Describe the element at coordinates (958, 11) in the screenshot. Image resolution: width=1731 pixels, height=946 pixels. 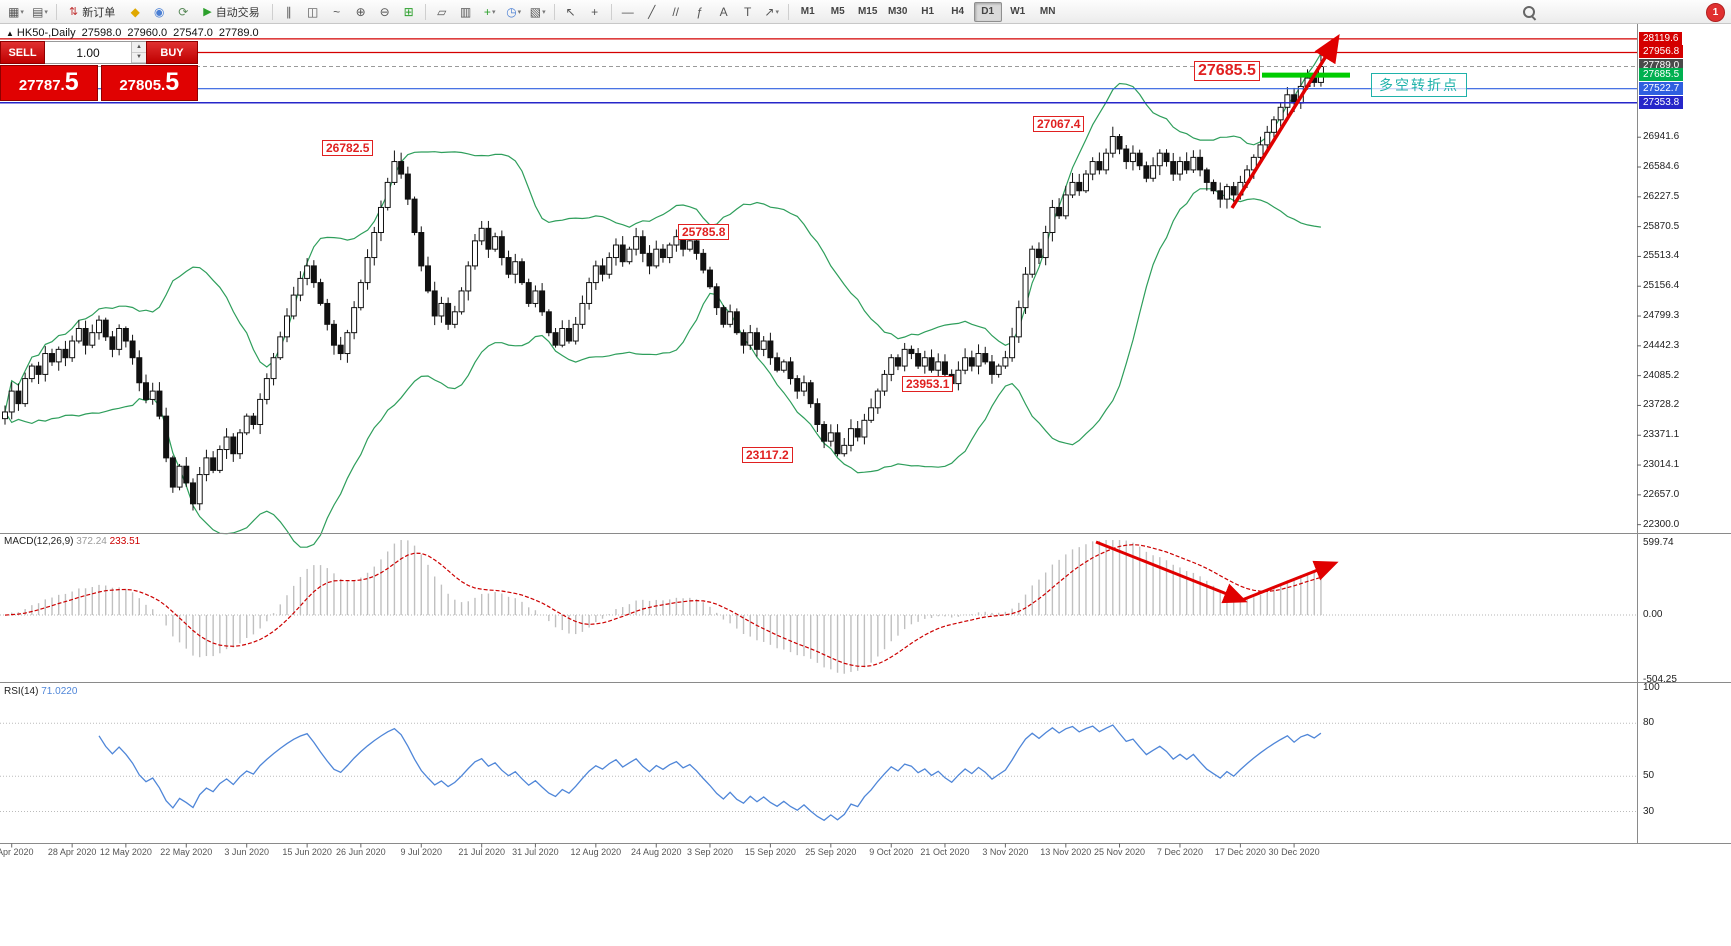
I see `timeframe-h4: H4` at that location.